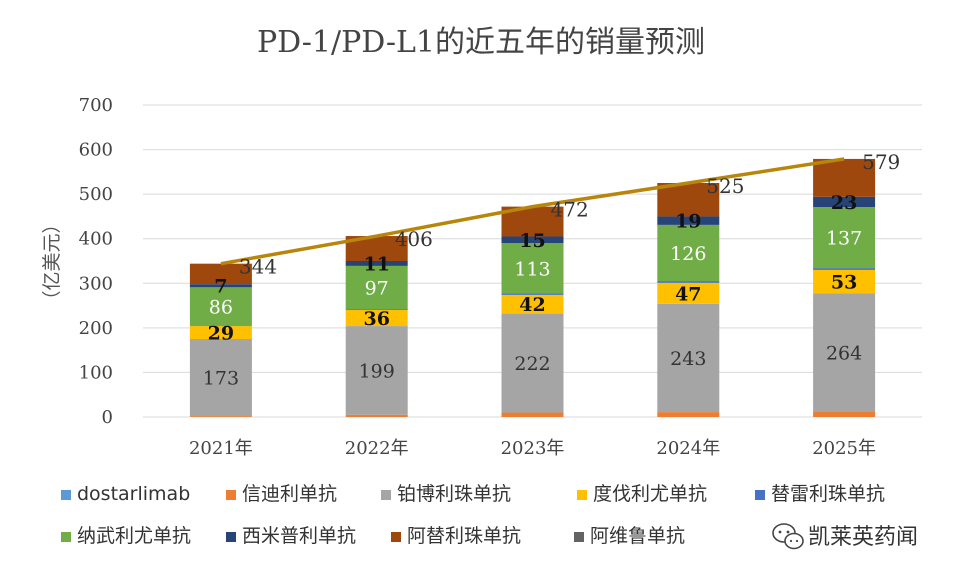 Image resolution: width=962 pixels, height=578 pixels. Describe the element at coordinates (96, 239) in the screenshot. I see `y-tick-label: 400` at that location.